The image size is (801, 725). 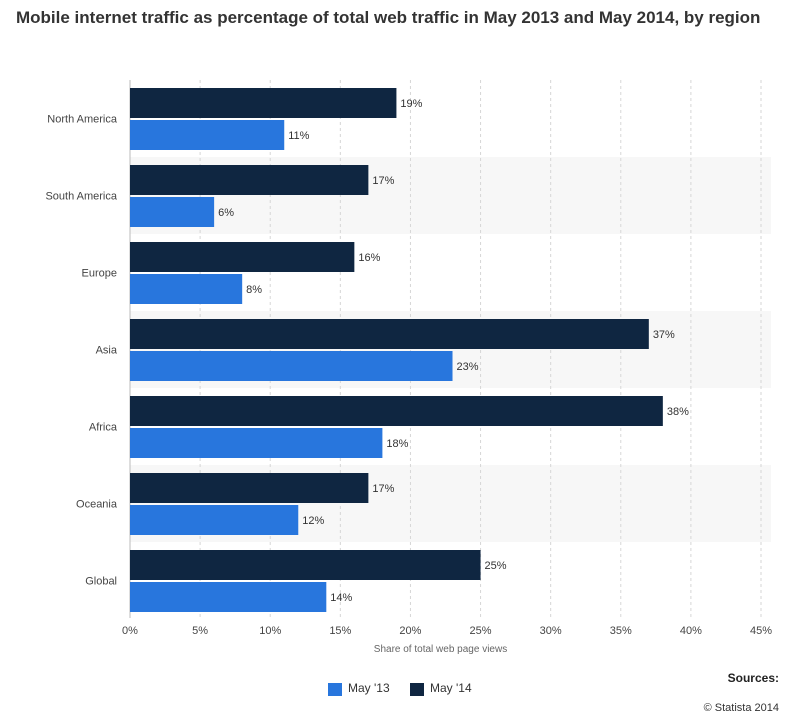 What do you see at coordinates (313, 521) in the screenshot?
I see `data-label-may-13: 12%` at bounding box center [313, 521].